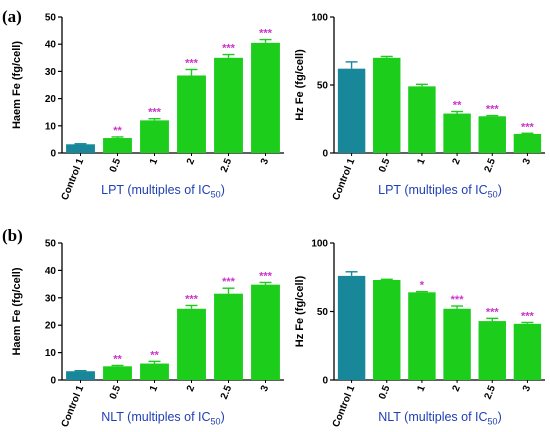 Image resolution: width=550 pixels, height=432 pixels. What do you see at coordinates (12, 235) in the screenshot?
I see `panel-label-b: (b)` at bounding box center [12, 235].